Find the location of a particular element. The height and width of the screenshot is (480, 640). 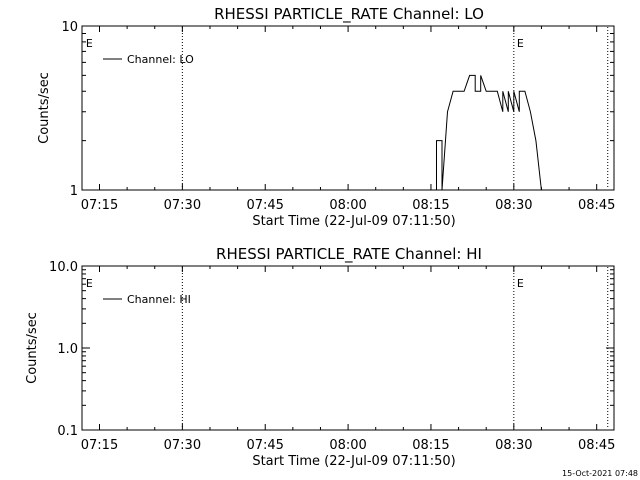

y-tick-label: 10.0 is located at coordinates (63, 267).